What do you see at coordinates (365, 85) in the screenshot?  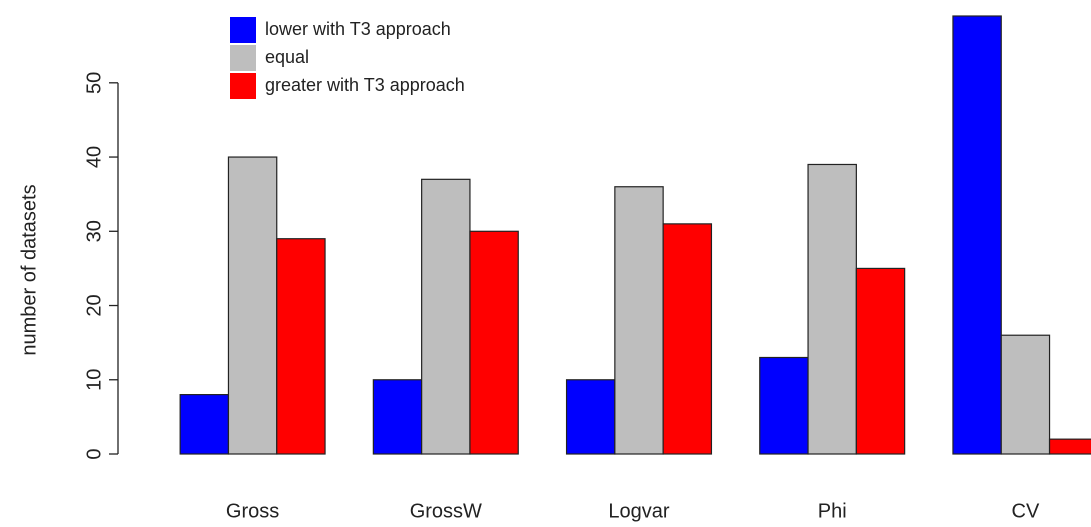 I see `legend-label: greater with T3 approach` at bounding box center [365, 85].